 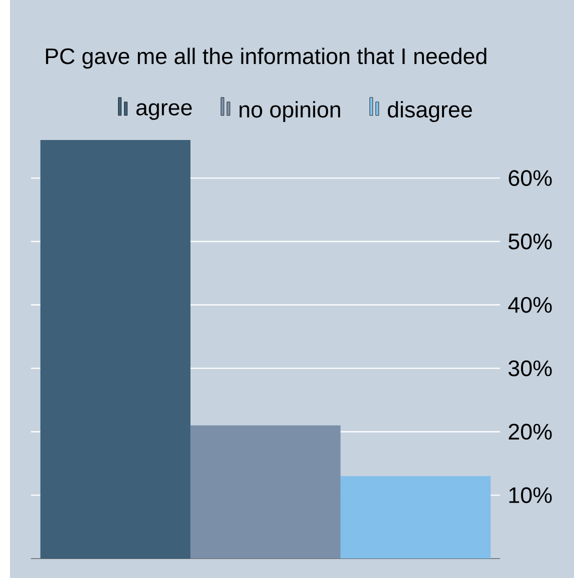 What do you see at coordinates (530, 432) in the screenshot?
I see `y-tick-label: 20%` at bounding box center [530, 432].